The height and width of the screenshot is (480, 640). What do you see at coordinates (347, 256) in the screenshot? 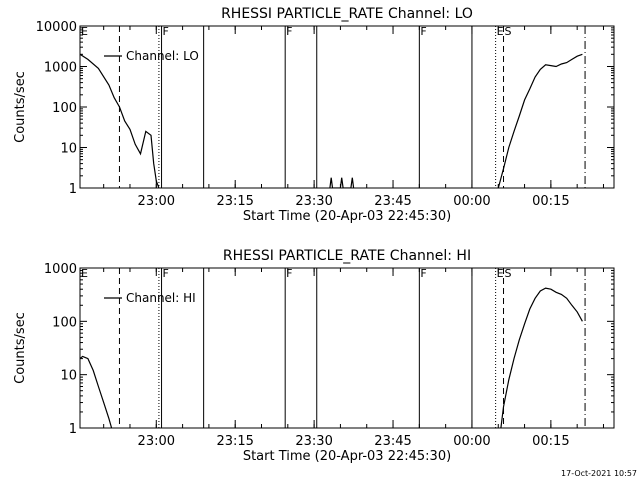
I see `chart-title: RHESSI PARTICLE_RATE Channel: HI` at bounding box center [347, 256].